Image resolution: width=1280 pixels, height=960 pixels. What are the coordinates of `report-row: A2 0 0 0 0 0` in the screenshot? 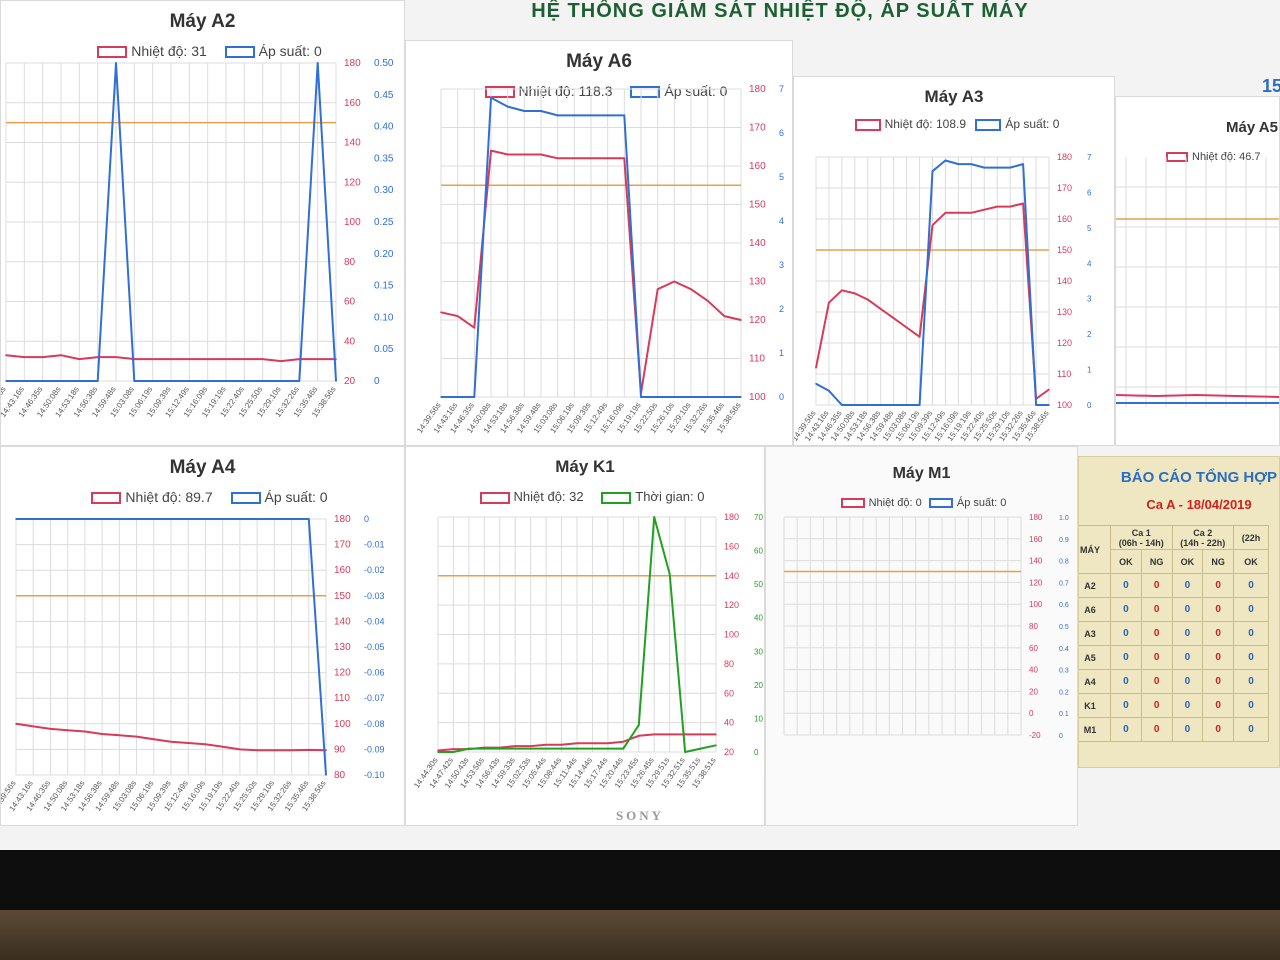 It's located at (1174, 585).